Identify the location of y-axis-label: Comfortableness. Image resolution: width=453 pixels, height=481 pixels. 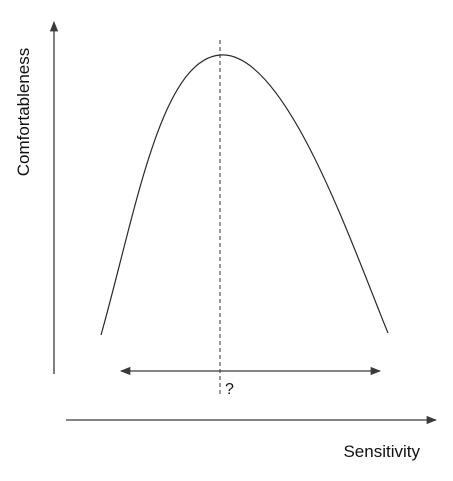
(23, 112).